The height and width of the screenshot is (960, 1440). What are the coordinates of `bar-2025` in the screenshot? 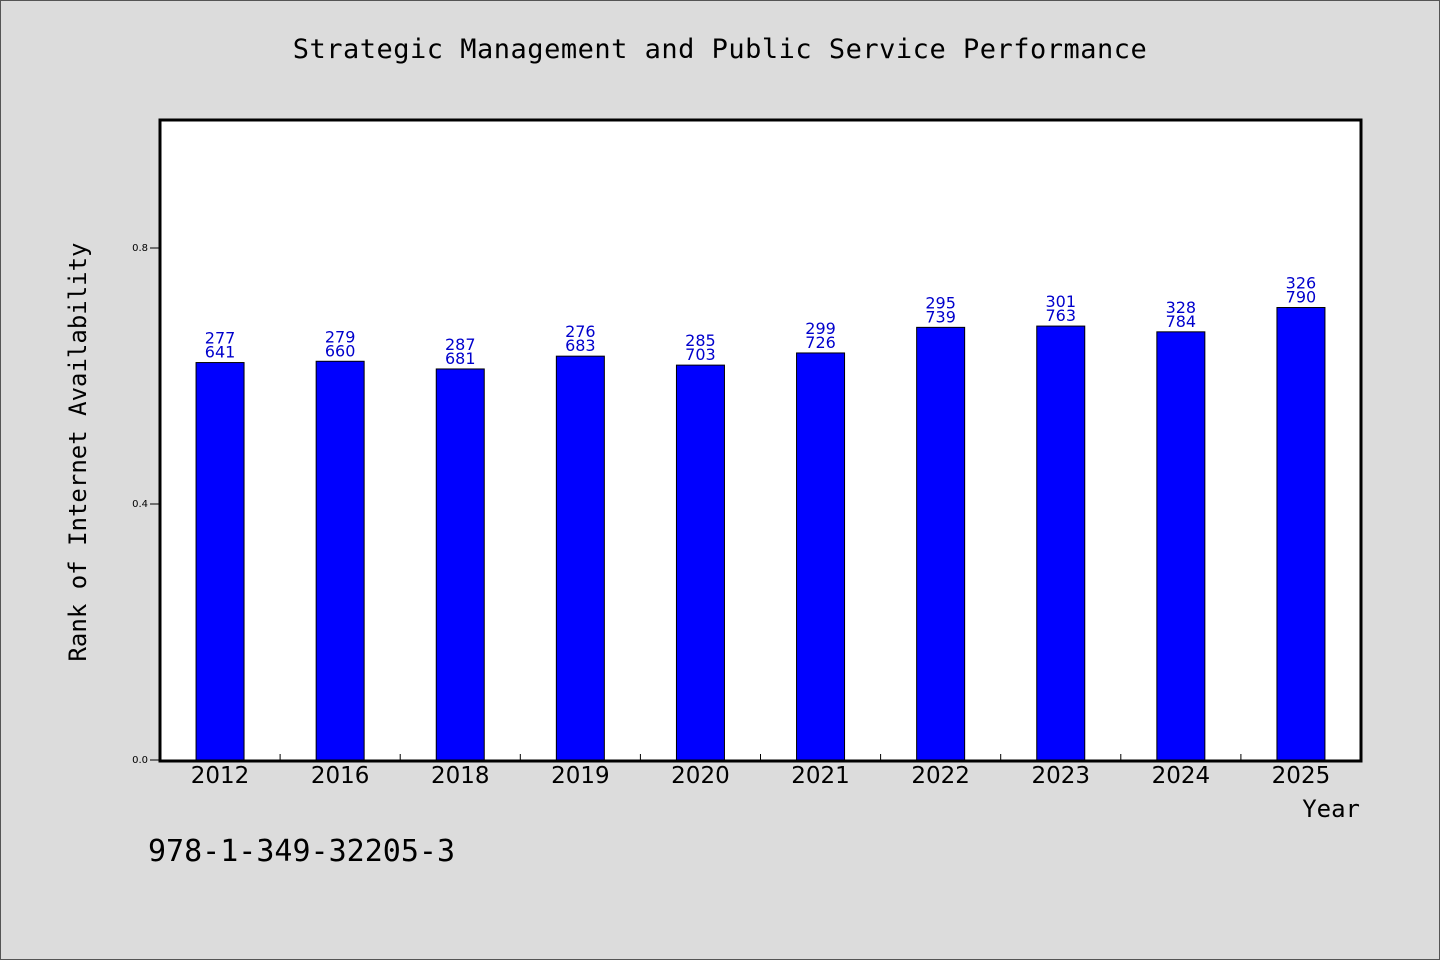 It's located at (1301, 534).